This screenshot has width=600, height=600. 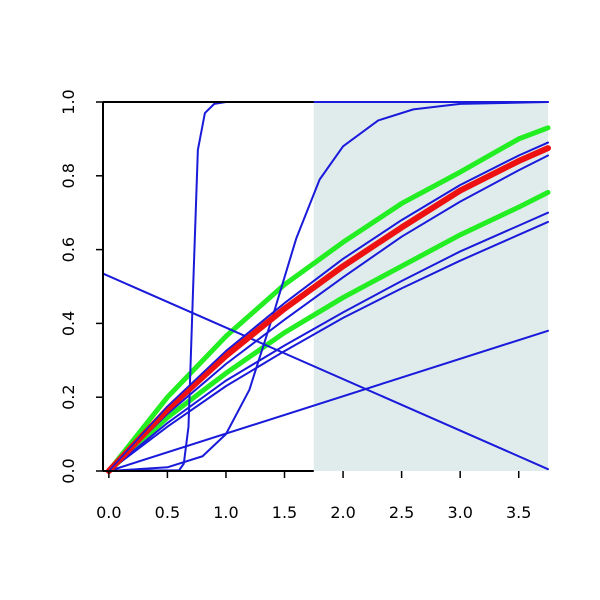 What do you see at coordinates (167, 512) in the screenshot?
I see `x-tick-label-2: 0.5` at bounding box center [167, 512].